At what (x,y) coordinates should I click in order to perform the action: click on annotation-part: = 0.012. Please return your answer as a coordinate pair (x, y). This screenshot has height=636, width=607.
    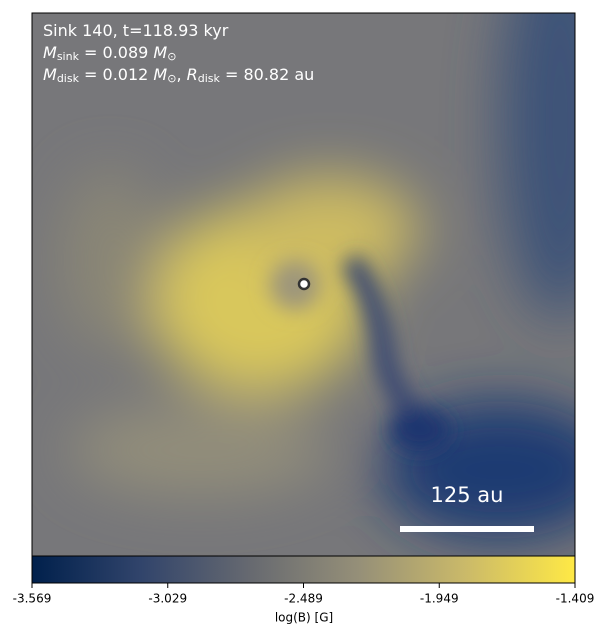
    Looking at the image, I should click on (116, 74).